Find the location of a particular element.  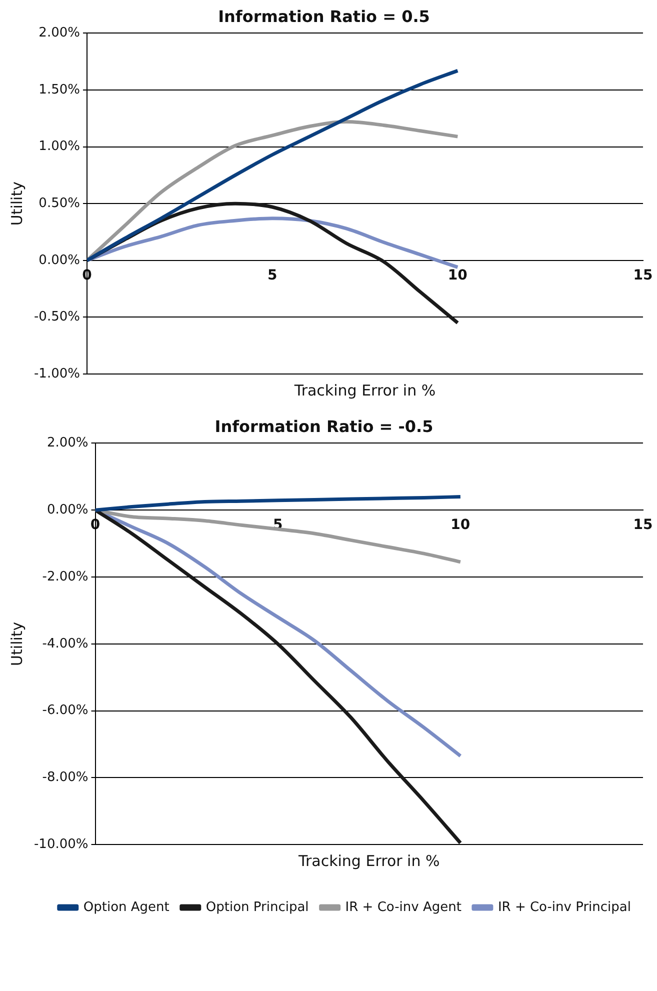

y-tick-label: -0.50% is located at coordinates (57, 317).